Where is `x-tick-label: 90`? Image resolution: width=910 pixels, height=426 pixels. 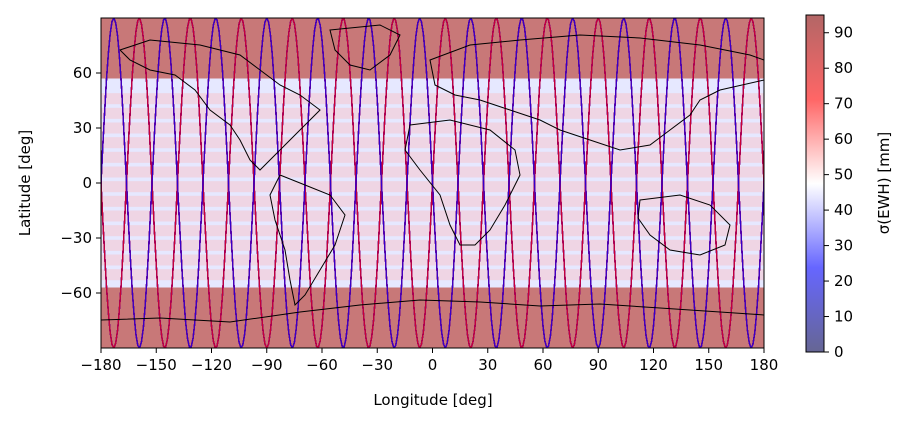
x-tick-label: 90 is located at coordinates (598, 365).